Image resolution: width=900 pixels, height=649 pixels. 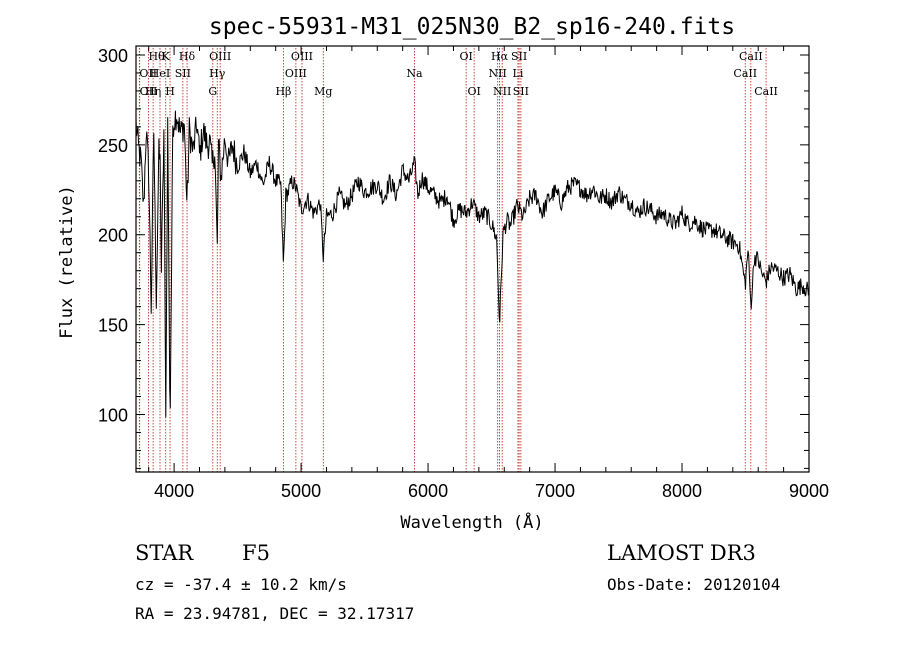 What do you see at coordinates (156, 56) in the screenshot?
I see `spectral-line-label: Hθ` at bounding box center [156, 56].